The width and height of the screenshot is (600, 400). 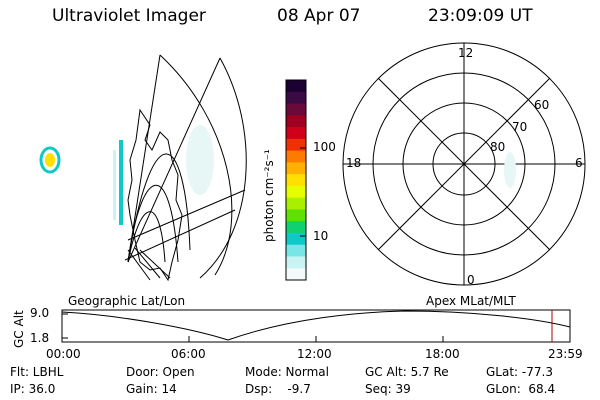 What do you see at coordinates (63, 354) in the screenshot?
I see `plot-xtick-0000: 00:00` at bounding box center [63, 354].